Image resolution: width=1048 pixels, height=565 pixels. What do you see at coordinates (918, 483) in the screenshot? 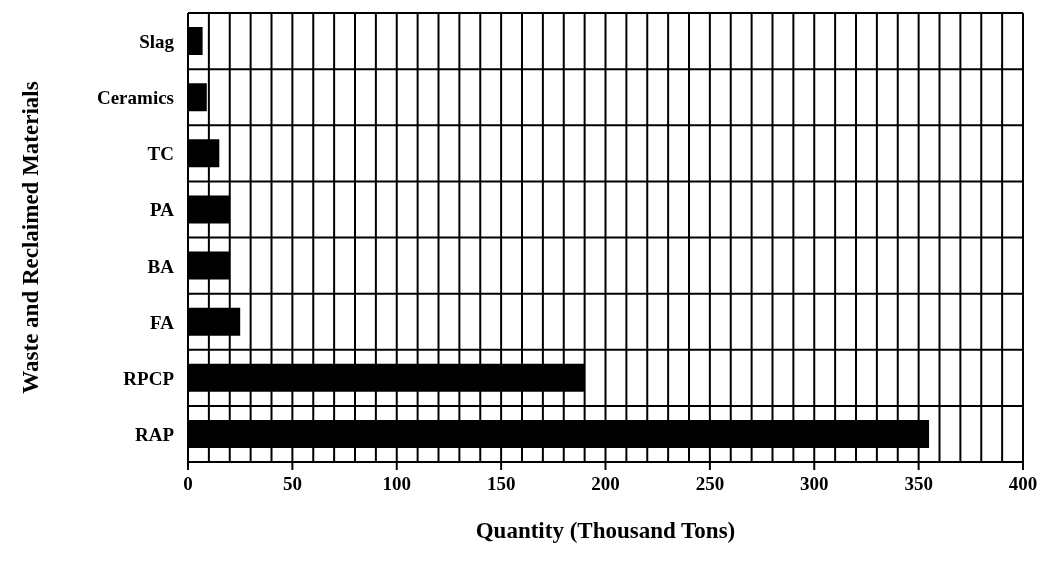
I see `x-tick-label: 350` at bounding box center [918, 483].